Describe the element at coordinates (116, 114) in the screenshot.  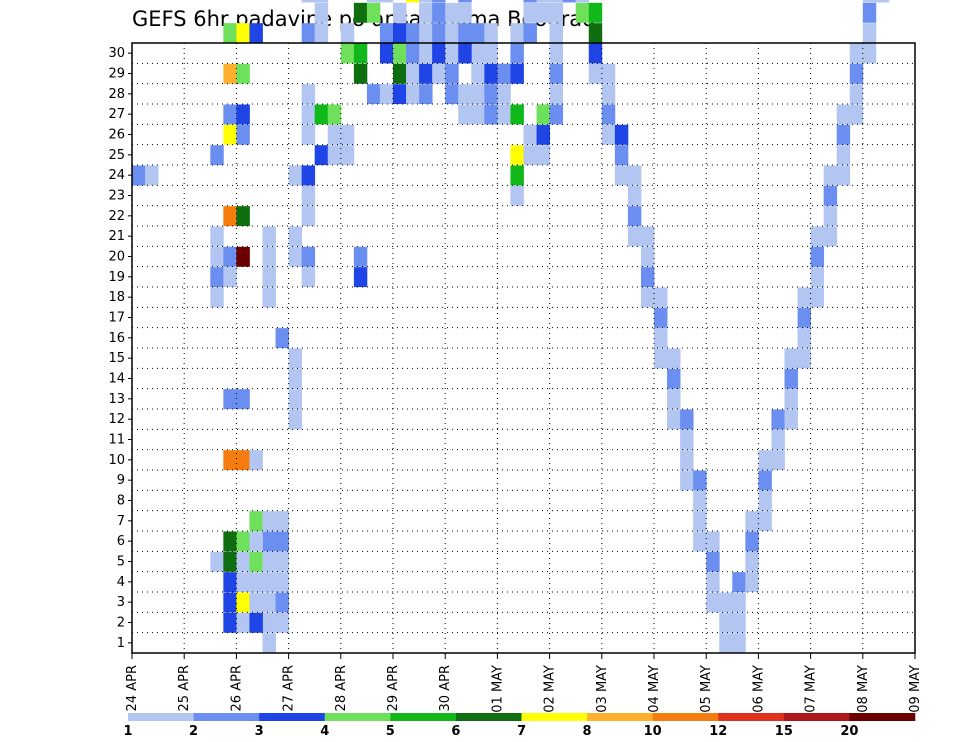
I see `y-tick-label: 27` at that location.